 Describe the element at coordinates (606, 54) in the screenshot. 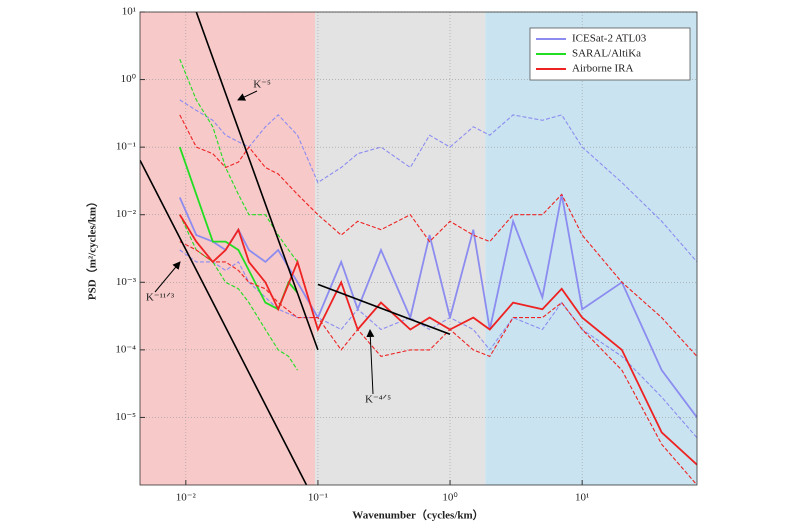

I see `legend-label: SARAL/AltiKa` at that location.